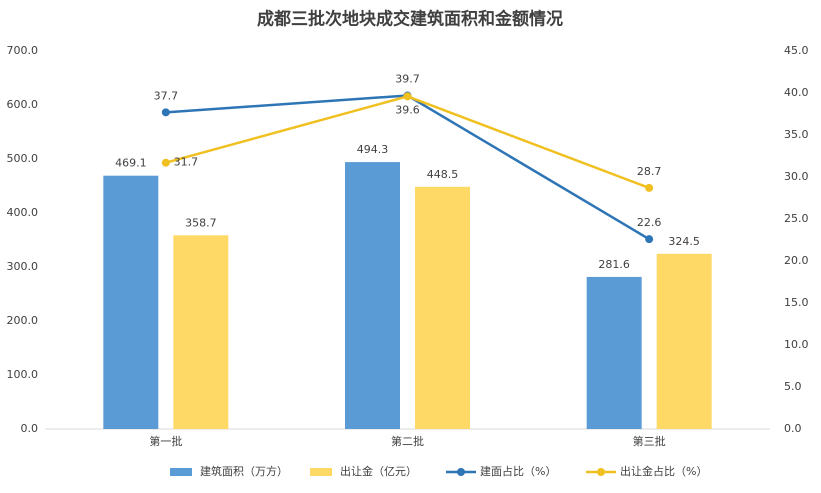 The width and height of the screenshot is (821, 493). Describe the element at coordinates (23, 374) in the screenshot. I see `y-tick-label: 100.0` at that location.